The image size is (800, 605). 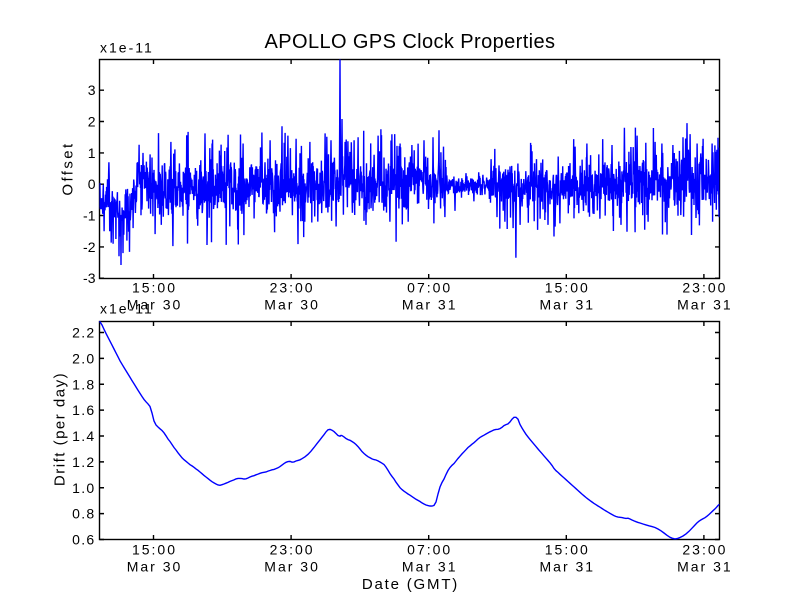 I want to click on svg-text: 3, so click(x=92, y=90).